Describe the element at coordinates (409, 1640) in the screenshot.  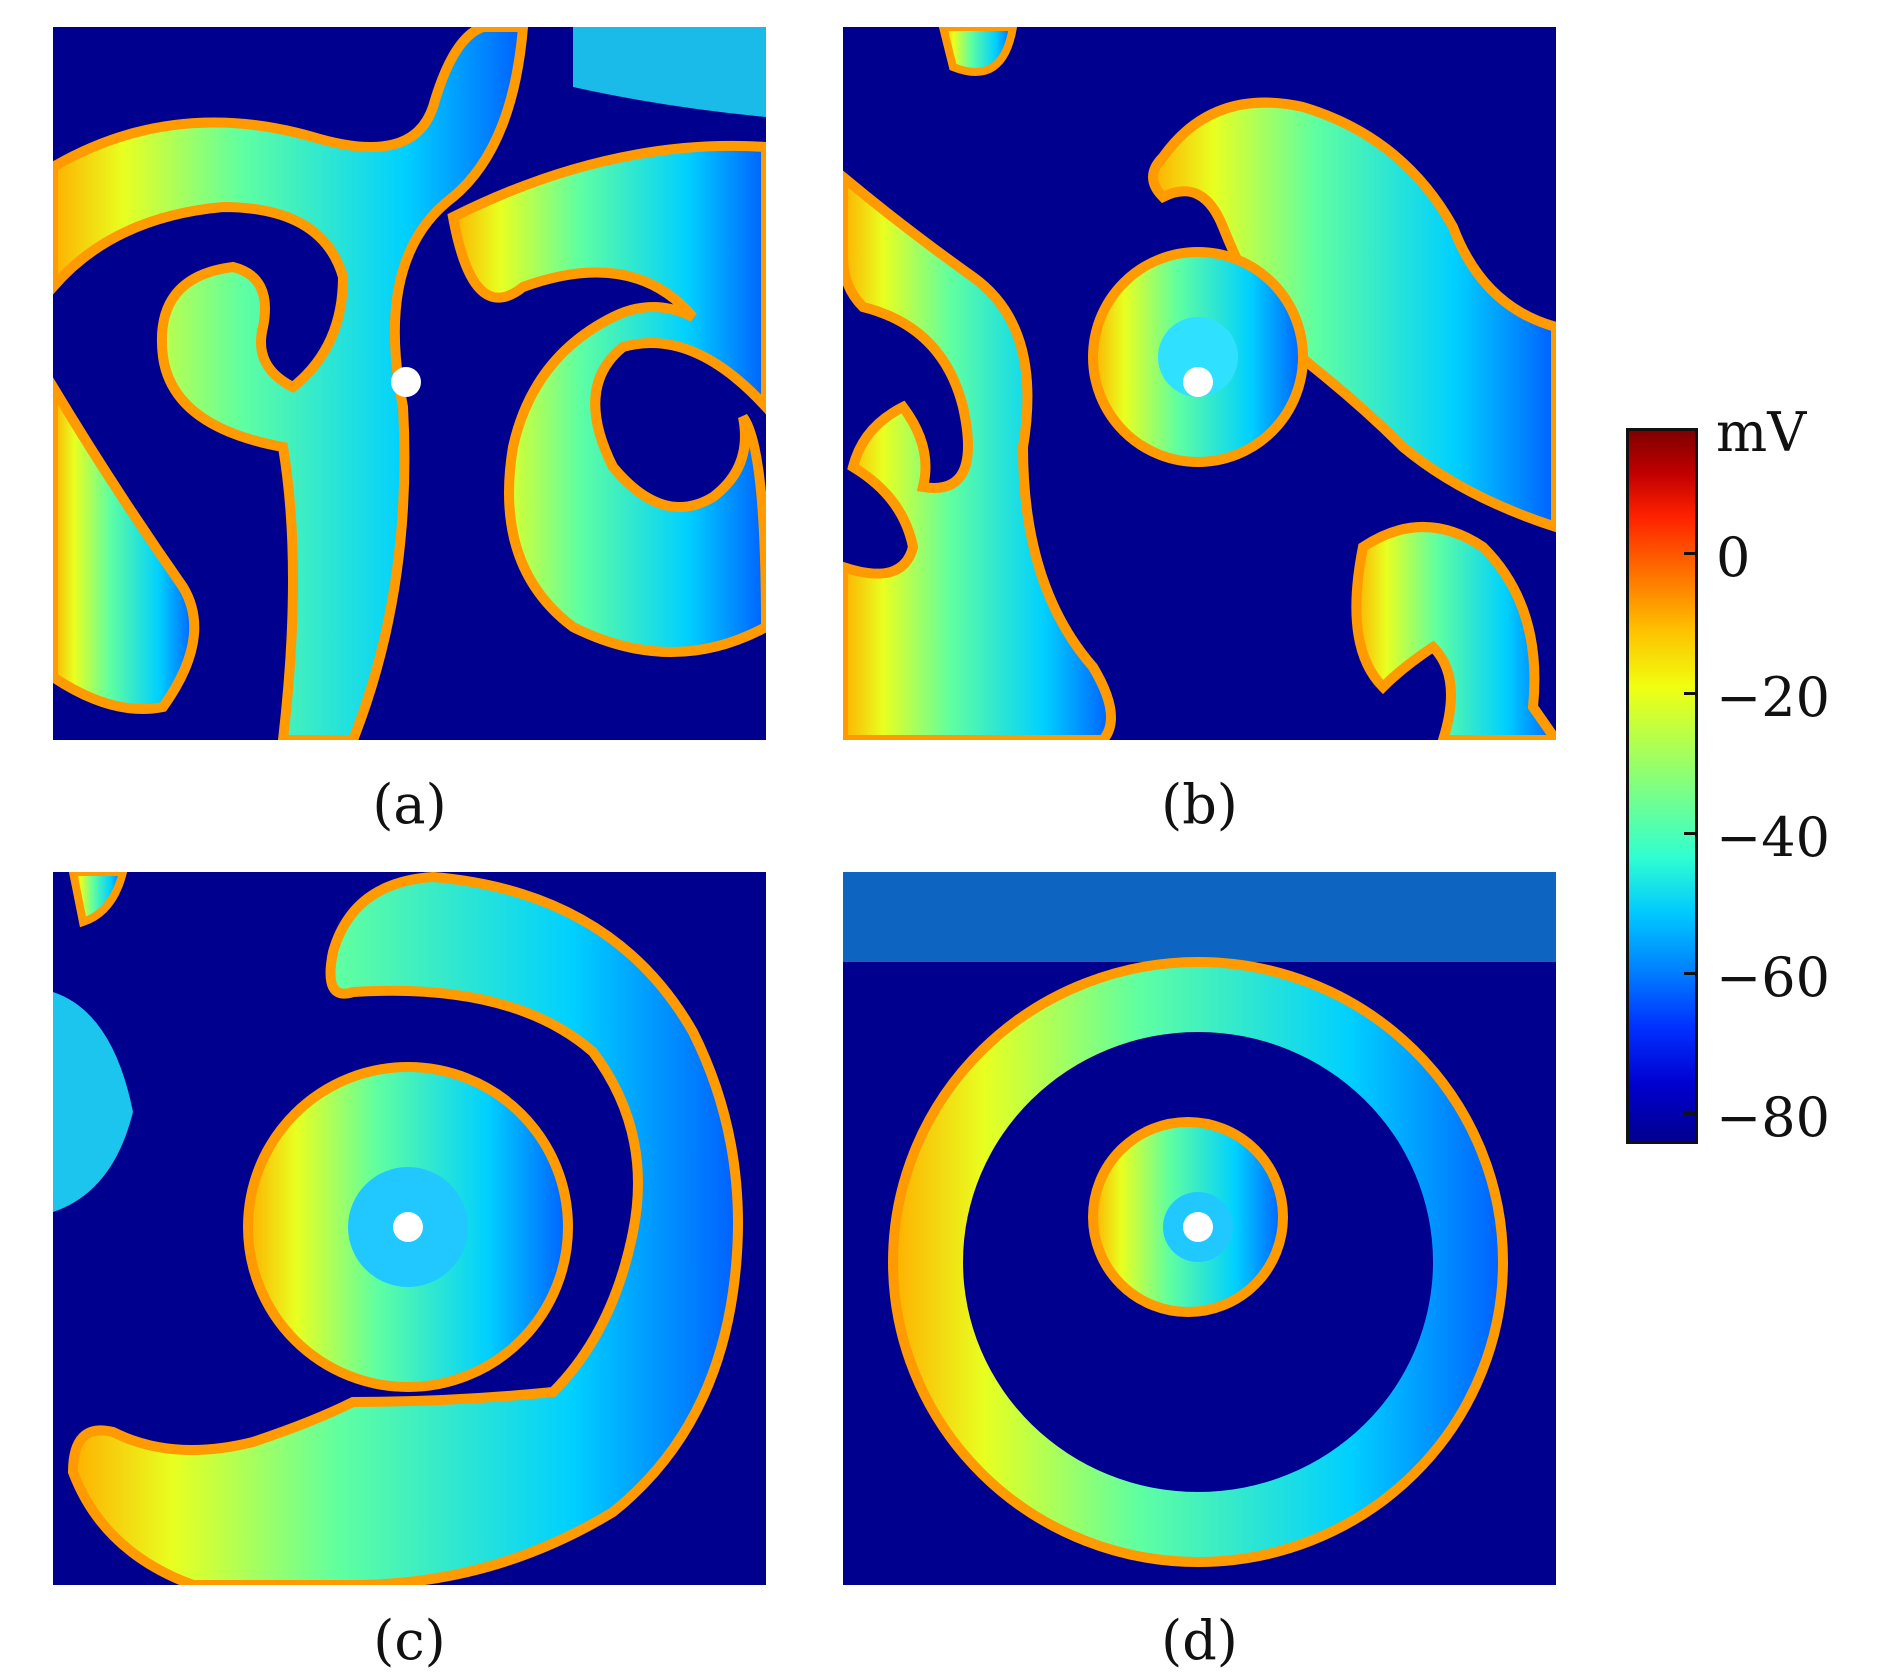
I see `panel-label-c: (c)` at that location.